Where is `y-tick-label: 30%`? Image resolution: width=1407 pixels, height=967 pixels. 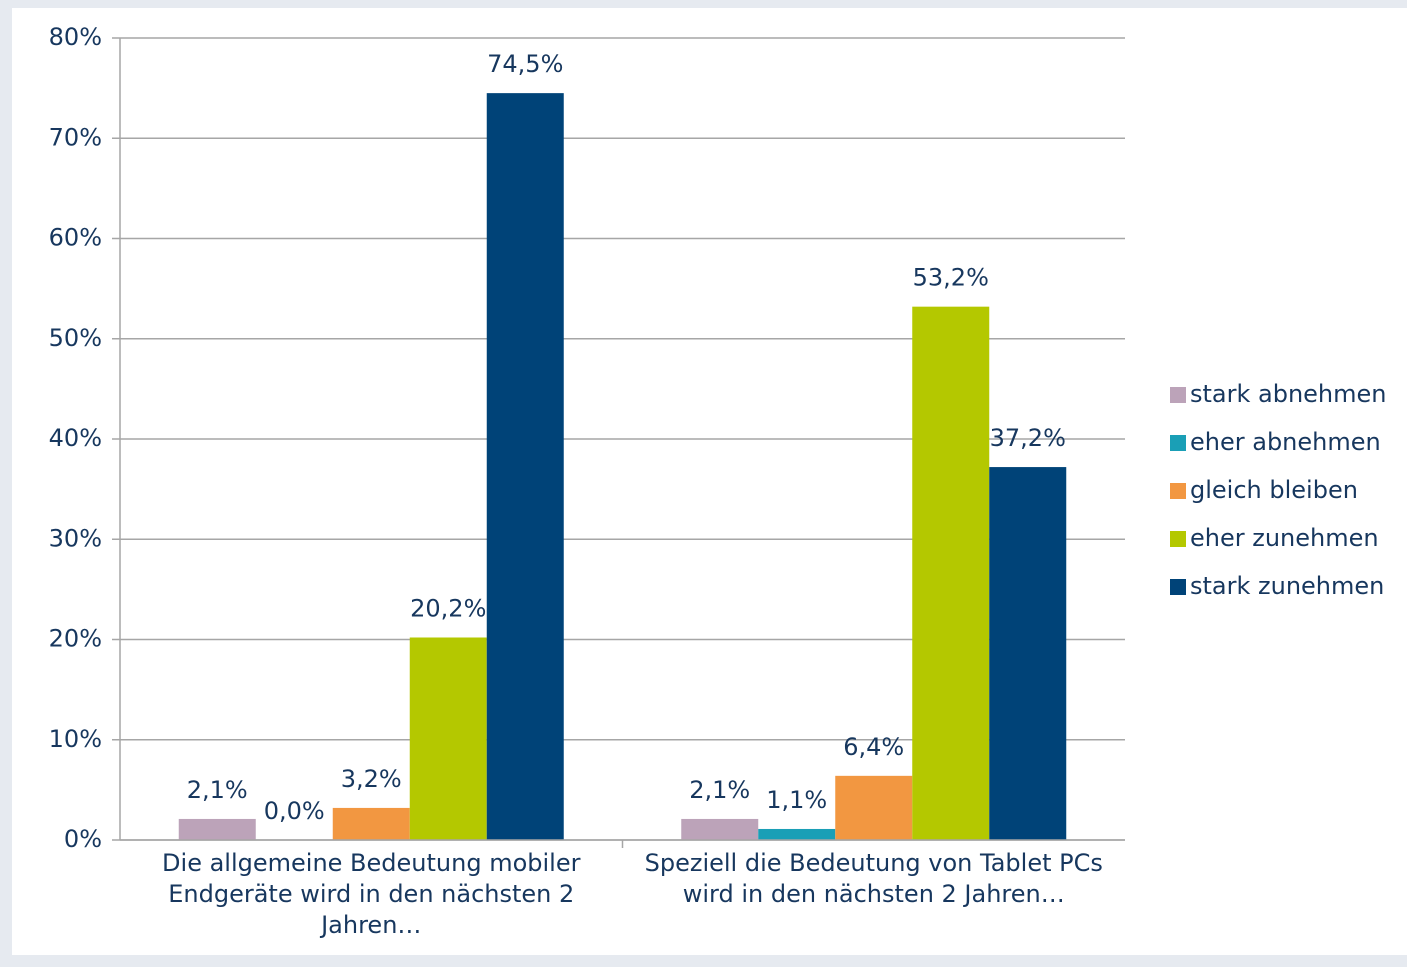
y-tick-label: 30% is located at coordinates (75, 538).